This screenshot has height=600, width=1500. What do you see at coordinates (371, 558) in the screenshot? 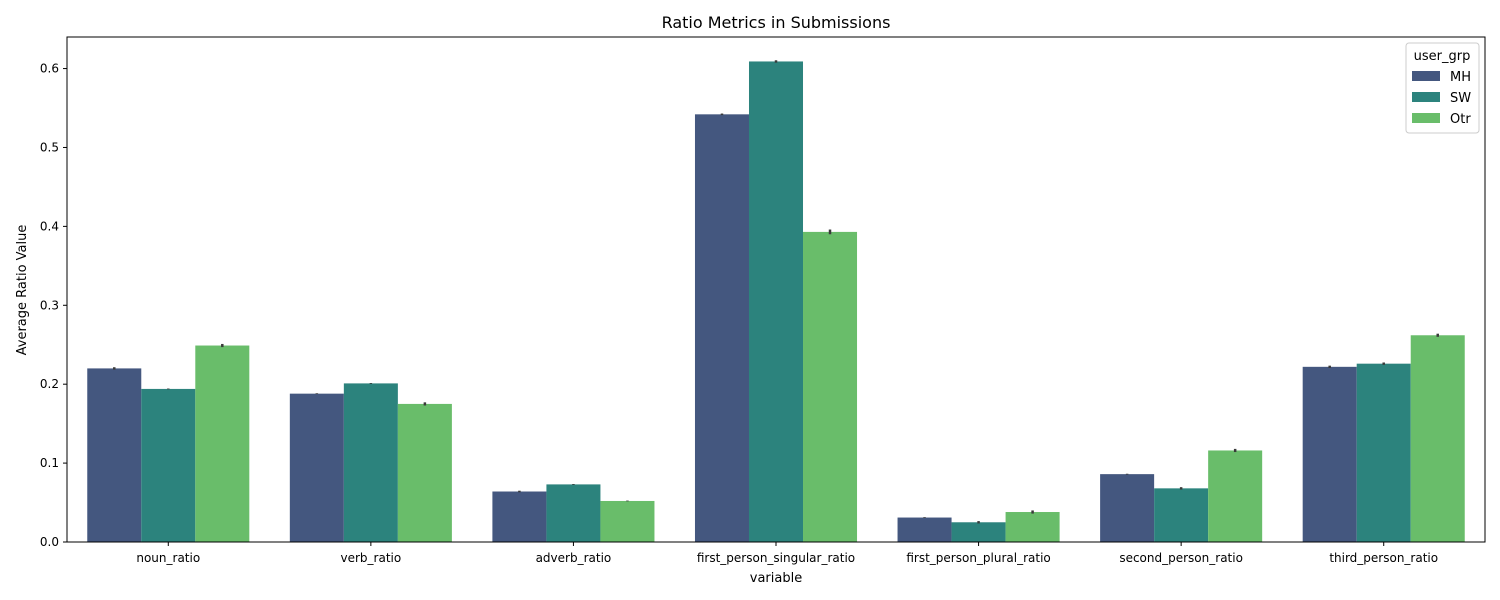
I see `x-tick-label: verb_ratio` at bounding box center [371, 558].